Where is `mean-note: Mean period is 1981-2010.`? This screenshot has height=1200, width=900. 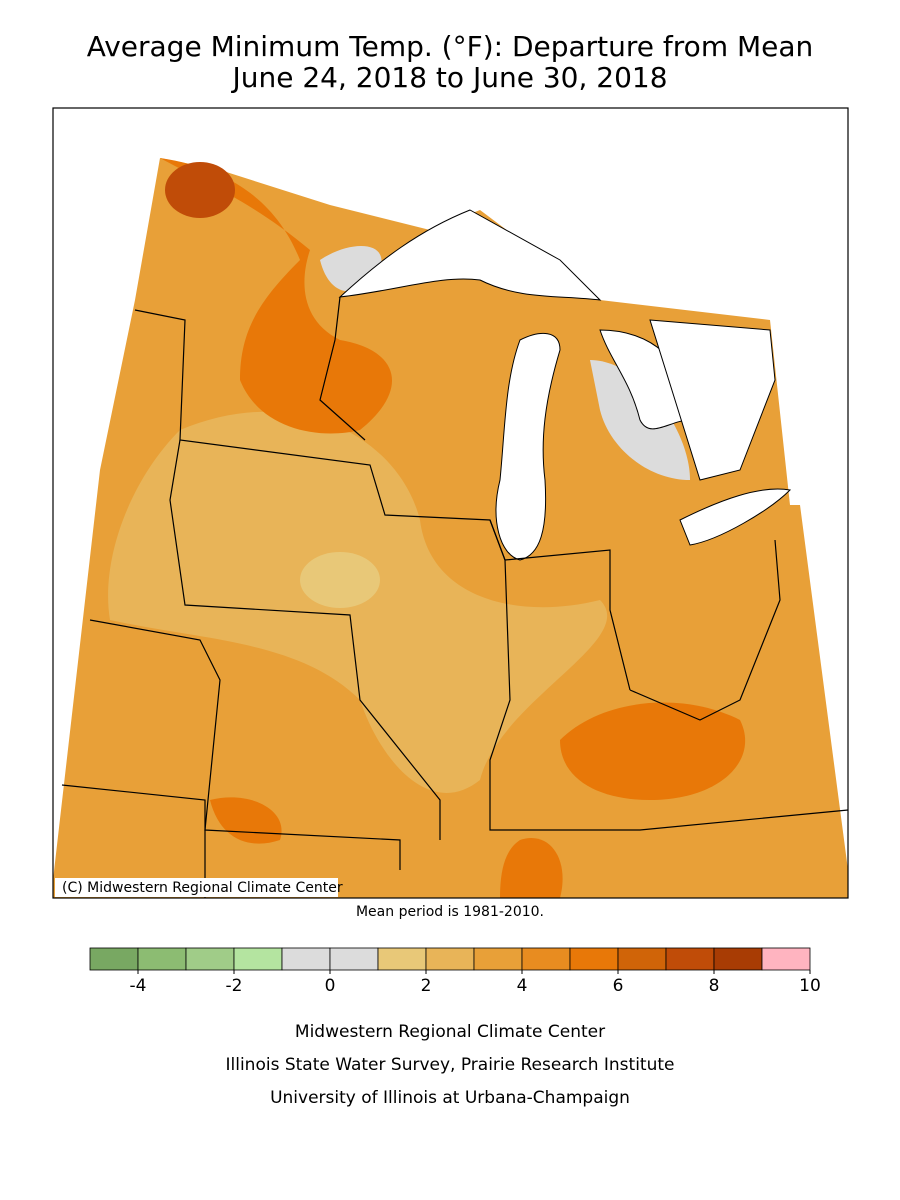 mean-note: Mean period is 1981-2010. is located at coordinates (450, 912).